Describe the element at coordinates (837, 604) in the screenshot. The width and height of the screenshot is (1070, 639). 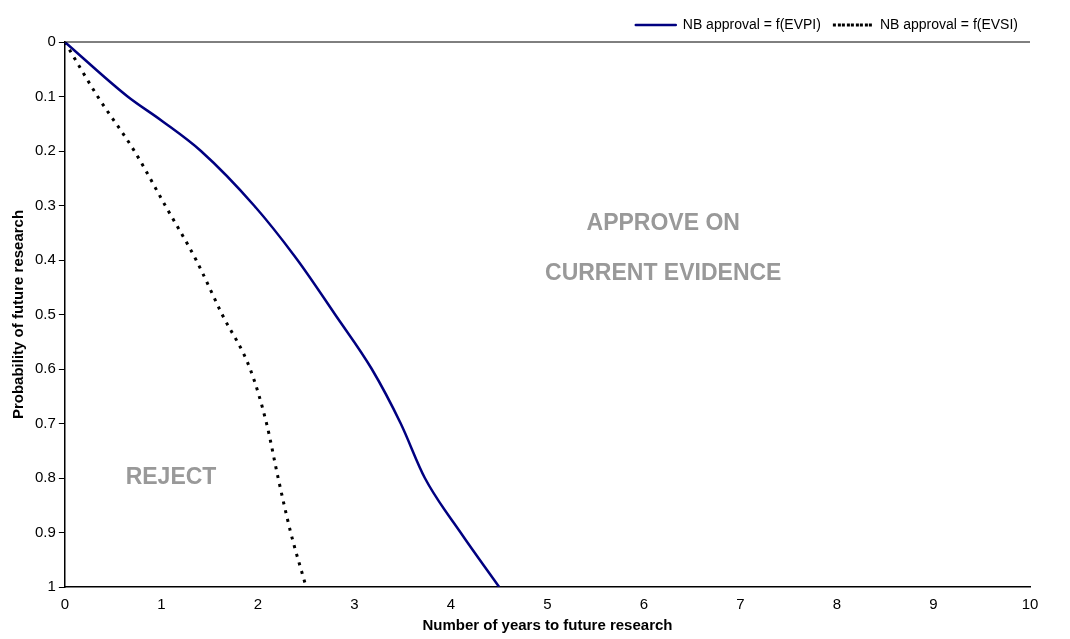
I see `x-tick-label: 8` at that location.